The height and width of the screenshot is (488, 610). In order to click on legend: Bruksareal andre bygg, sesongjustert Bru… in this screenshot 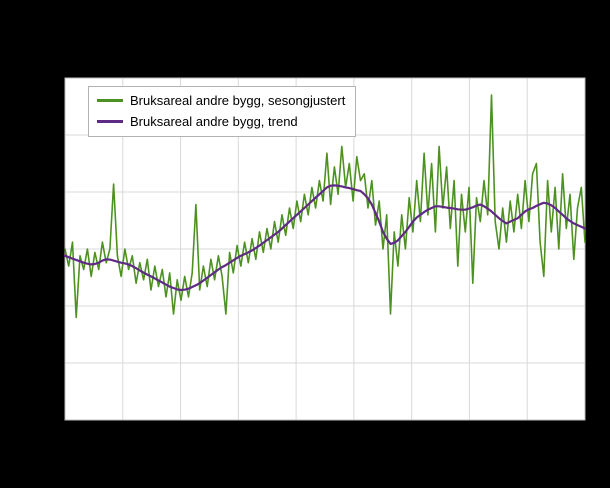, I will do `click(222, 111)`.